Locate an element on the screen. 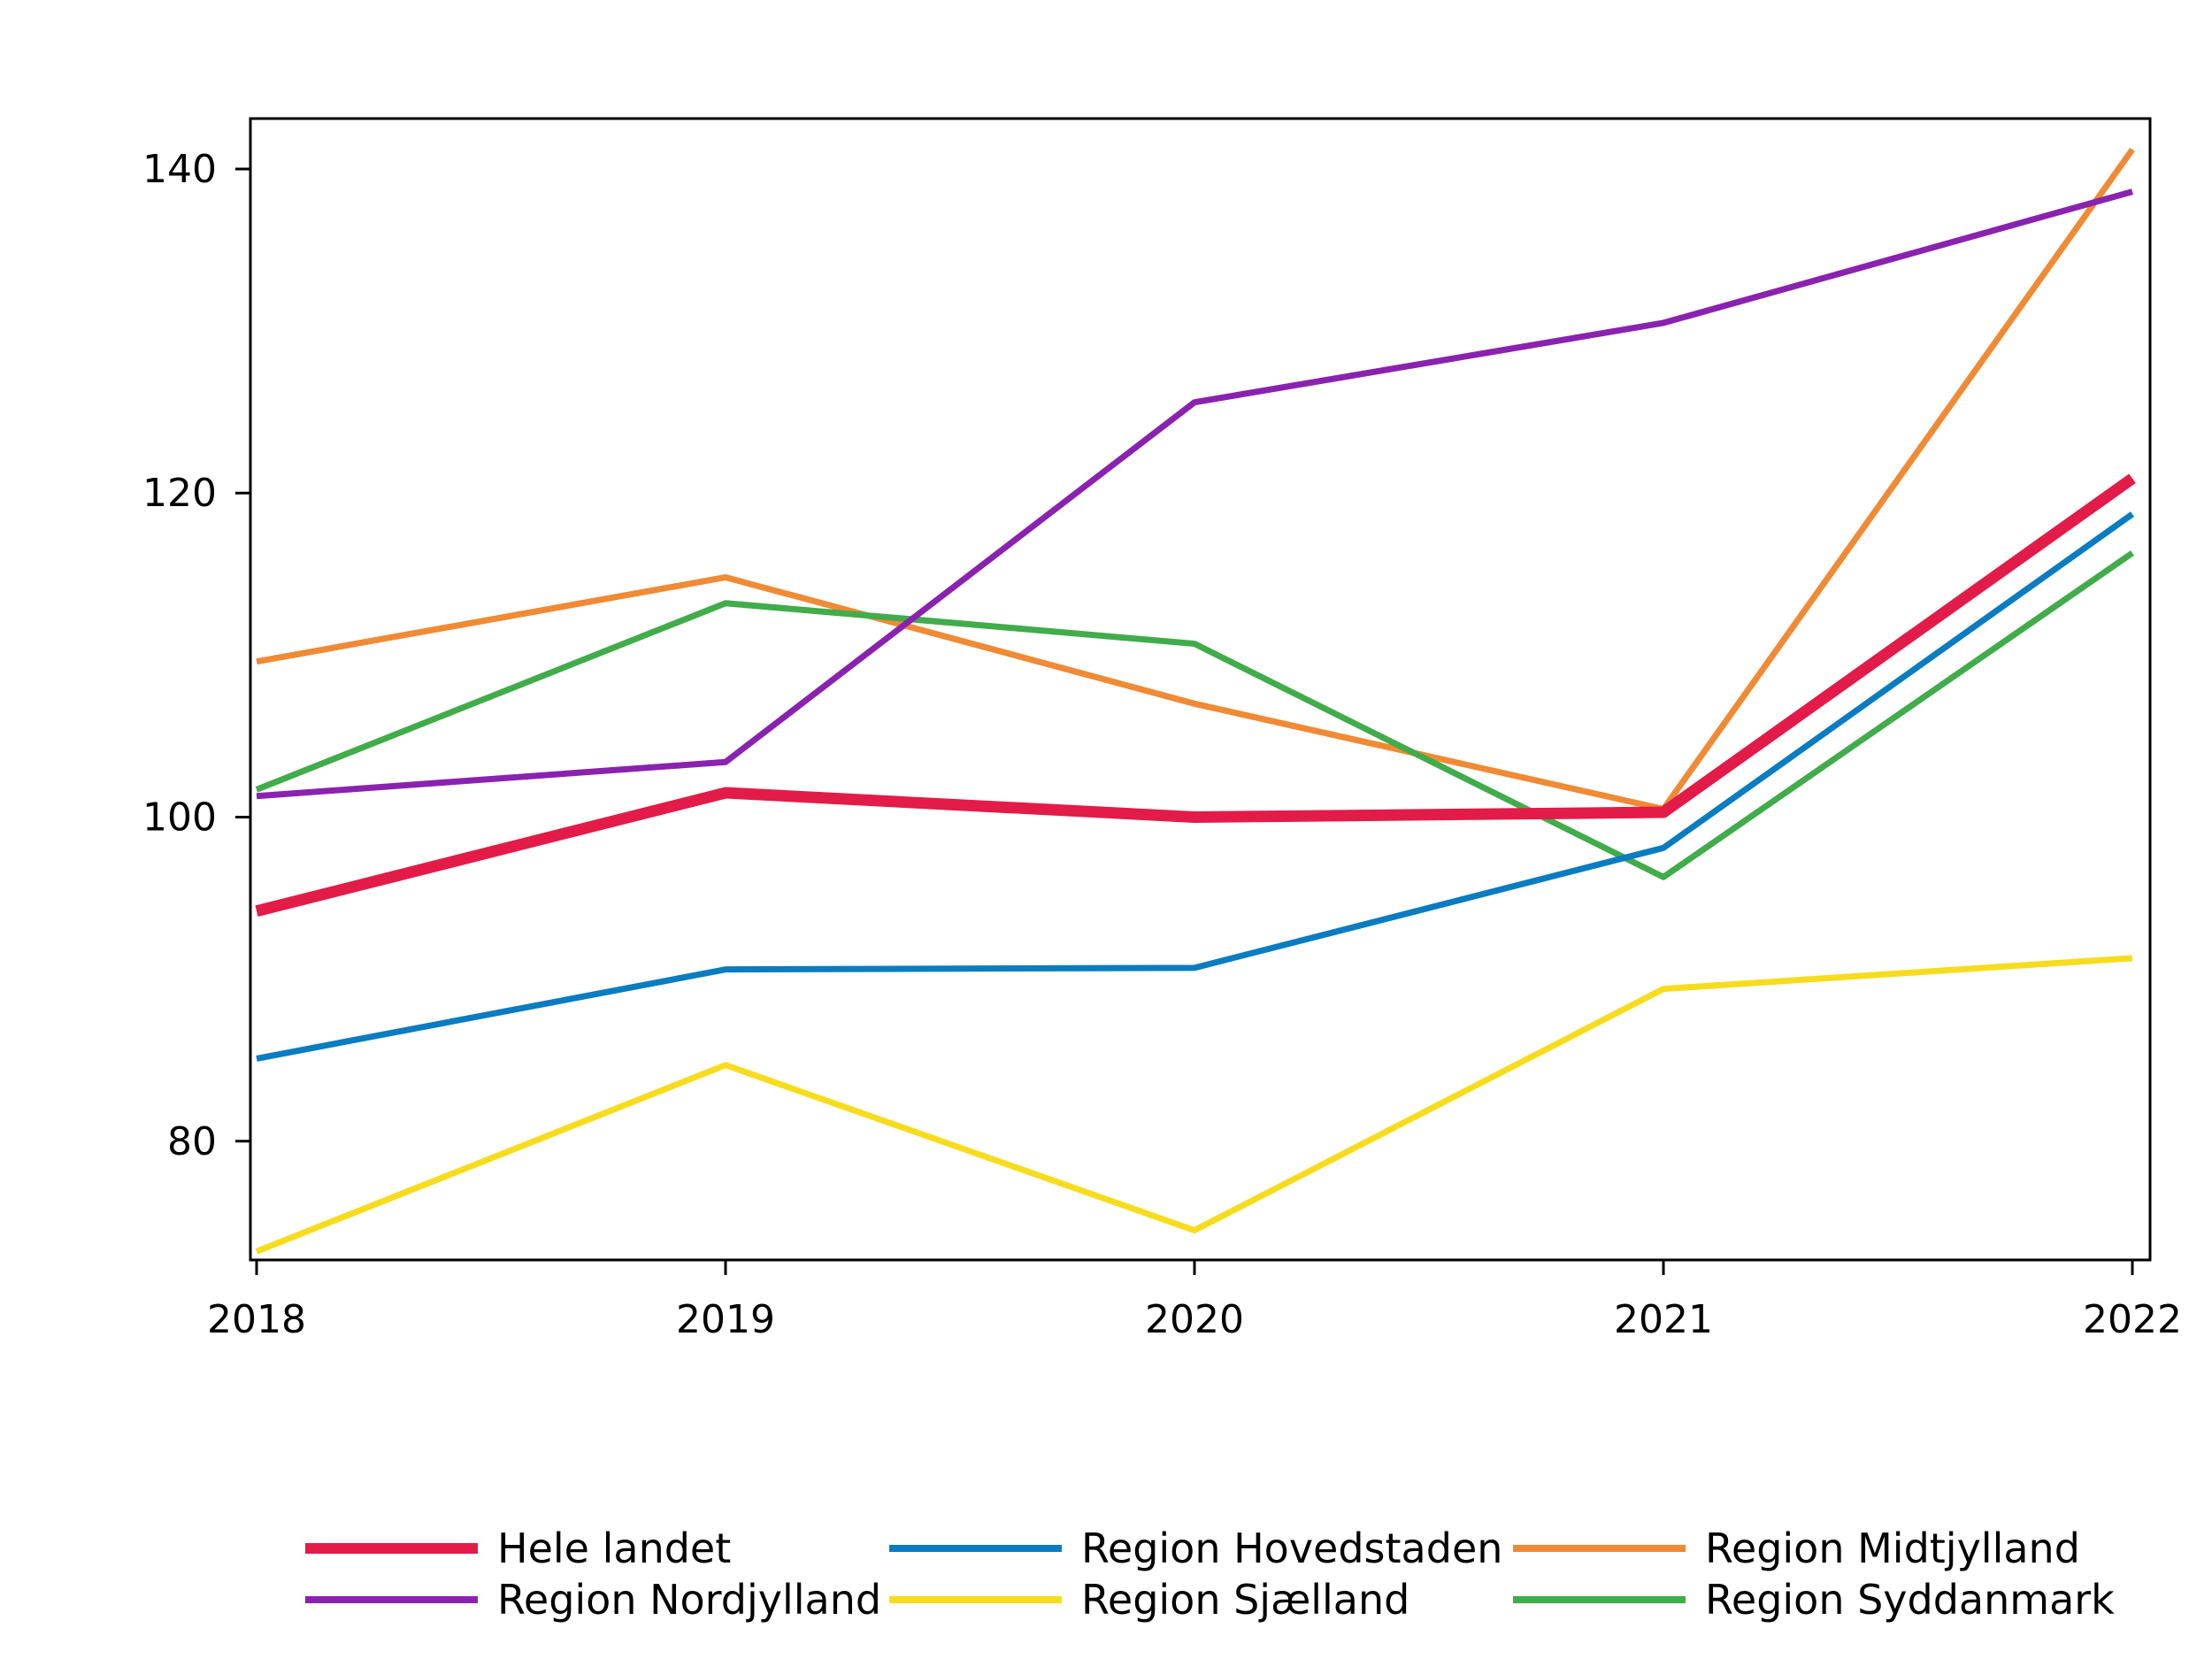  x-tick-label-2021: 2021 is located at coordinates (1664, 1320).